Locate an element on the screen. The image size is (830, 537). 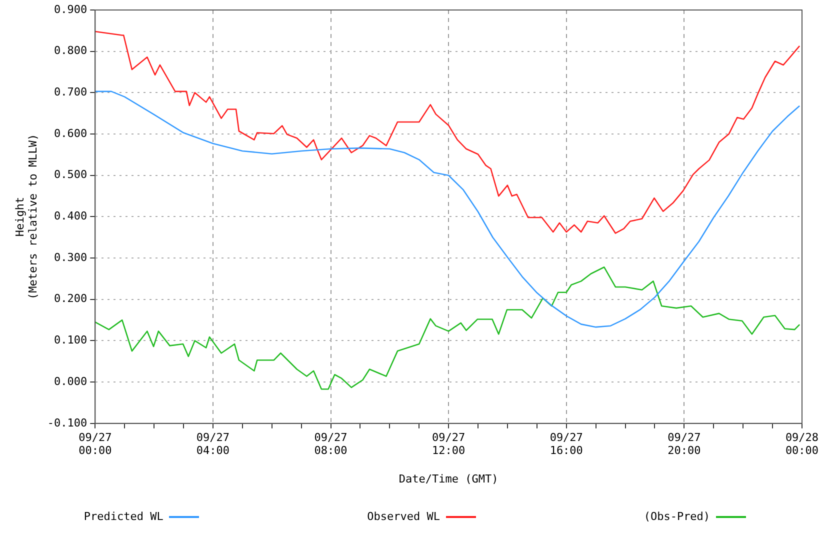
x-axis-title: Date/Time (GMT) is located at coordinates (448, 479).